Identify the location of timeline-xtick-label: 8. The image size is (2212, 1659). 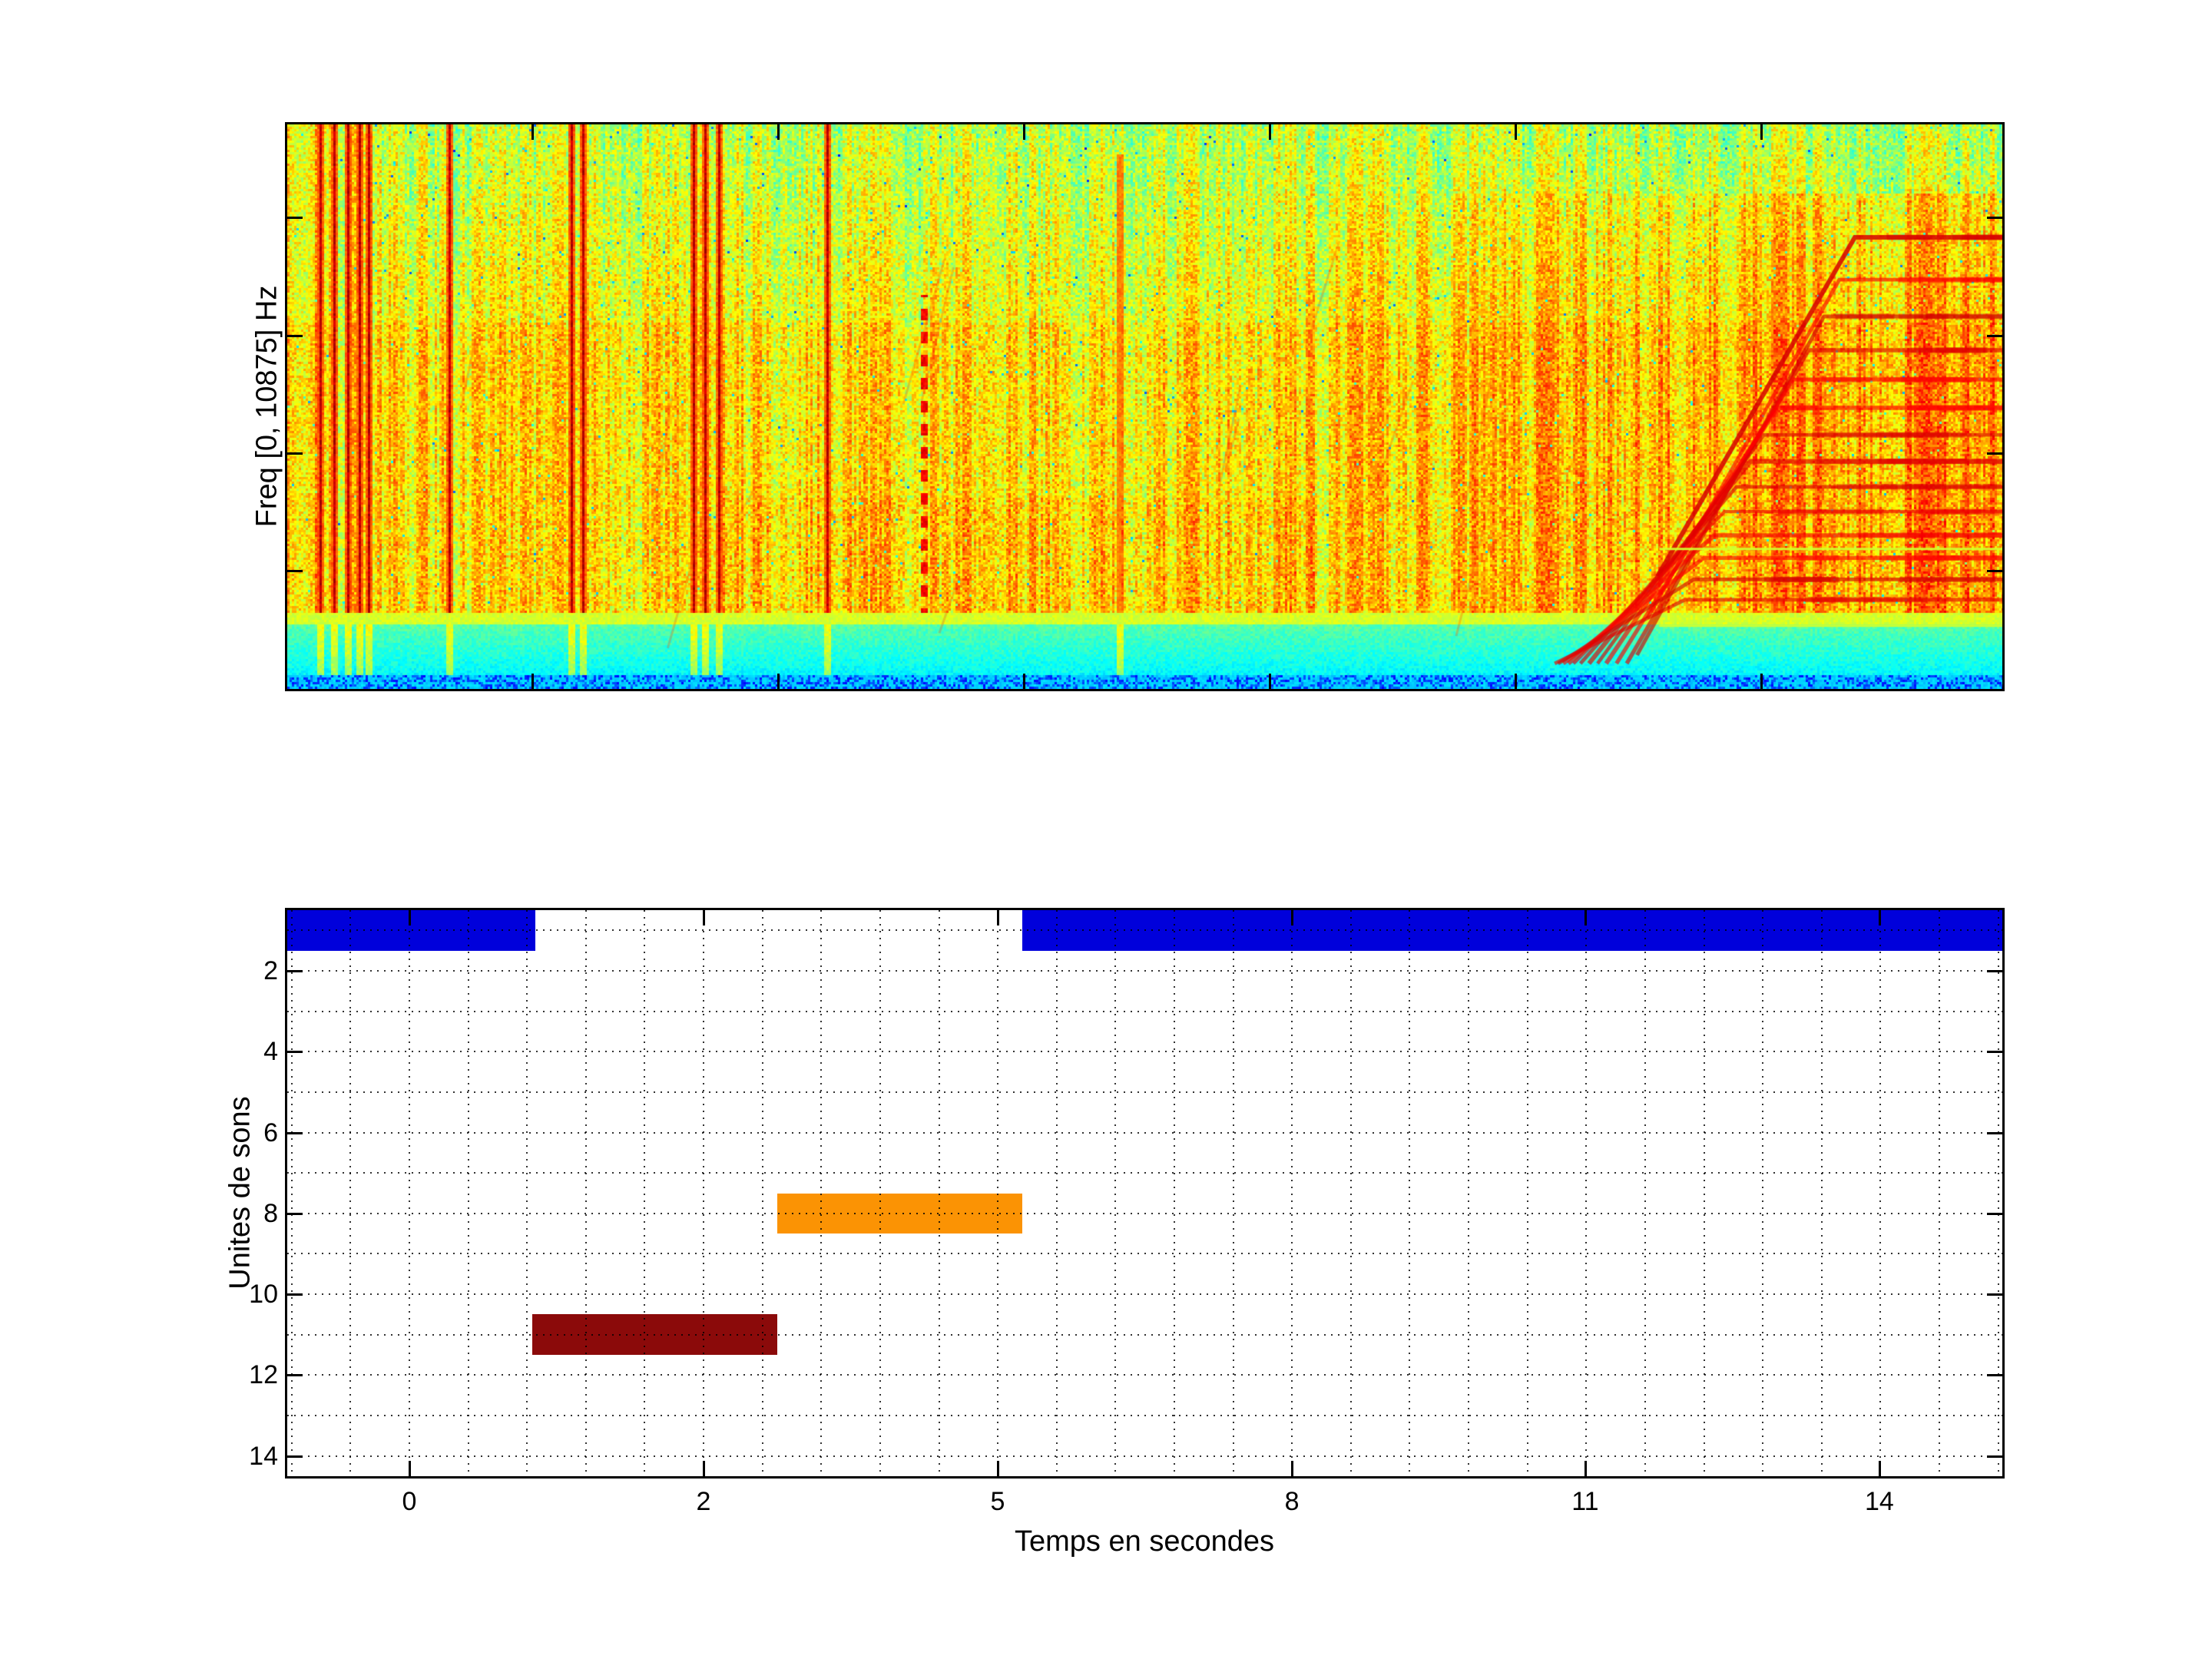
(1292, 1502).